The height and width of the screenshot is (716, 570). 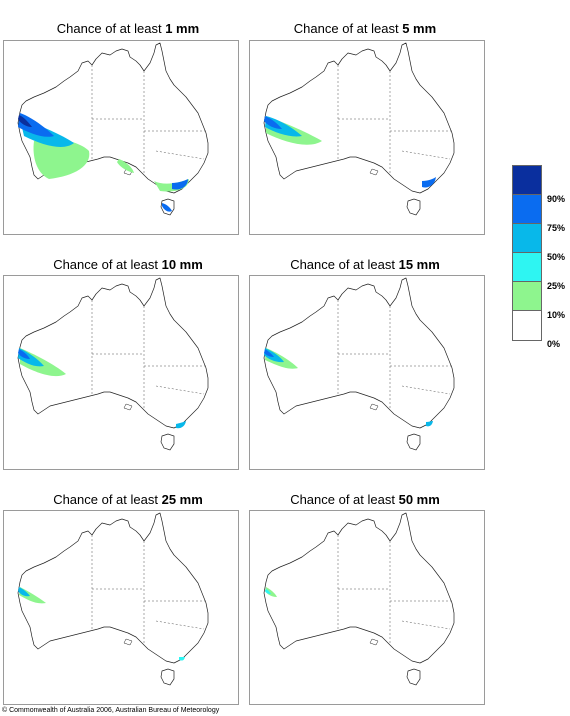 What do you see at coordinates (128, 499) in the screenshot?
I see `panel-title-25mm: Chance of at least 25 mm` at bounding box center [128, 499].